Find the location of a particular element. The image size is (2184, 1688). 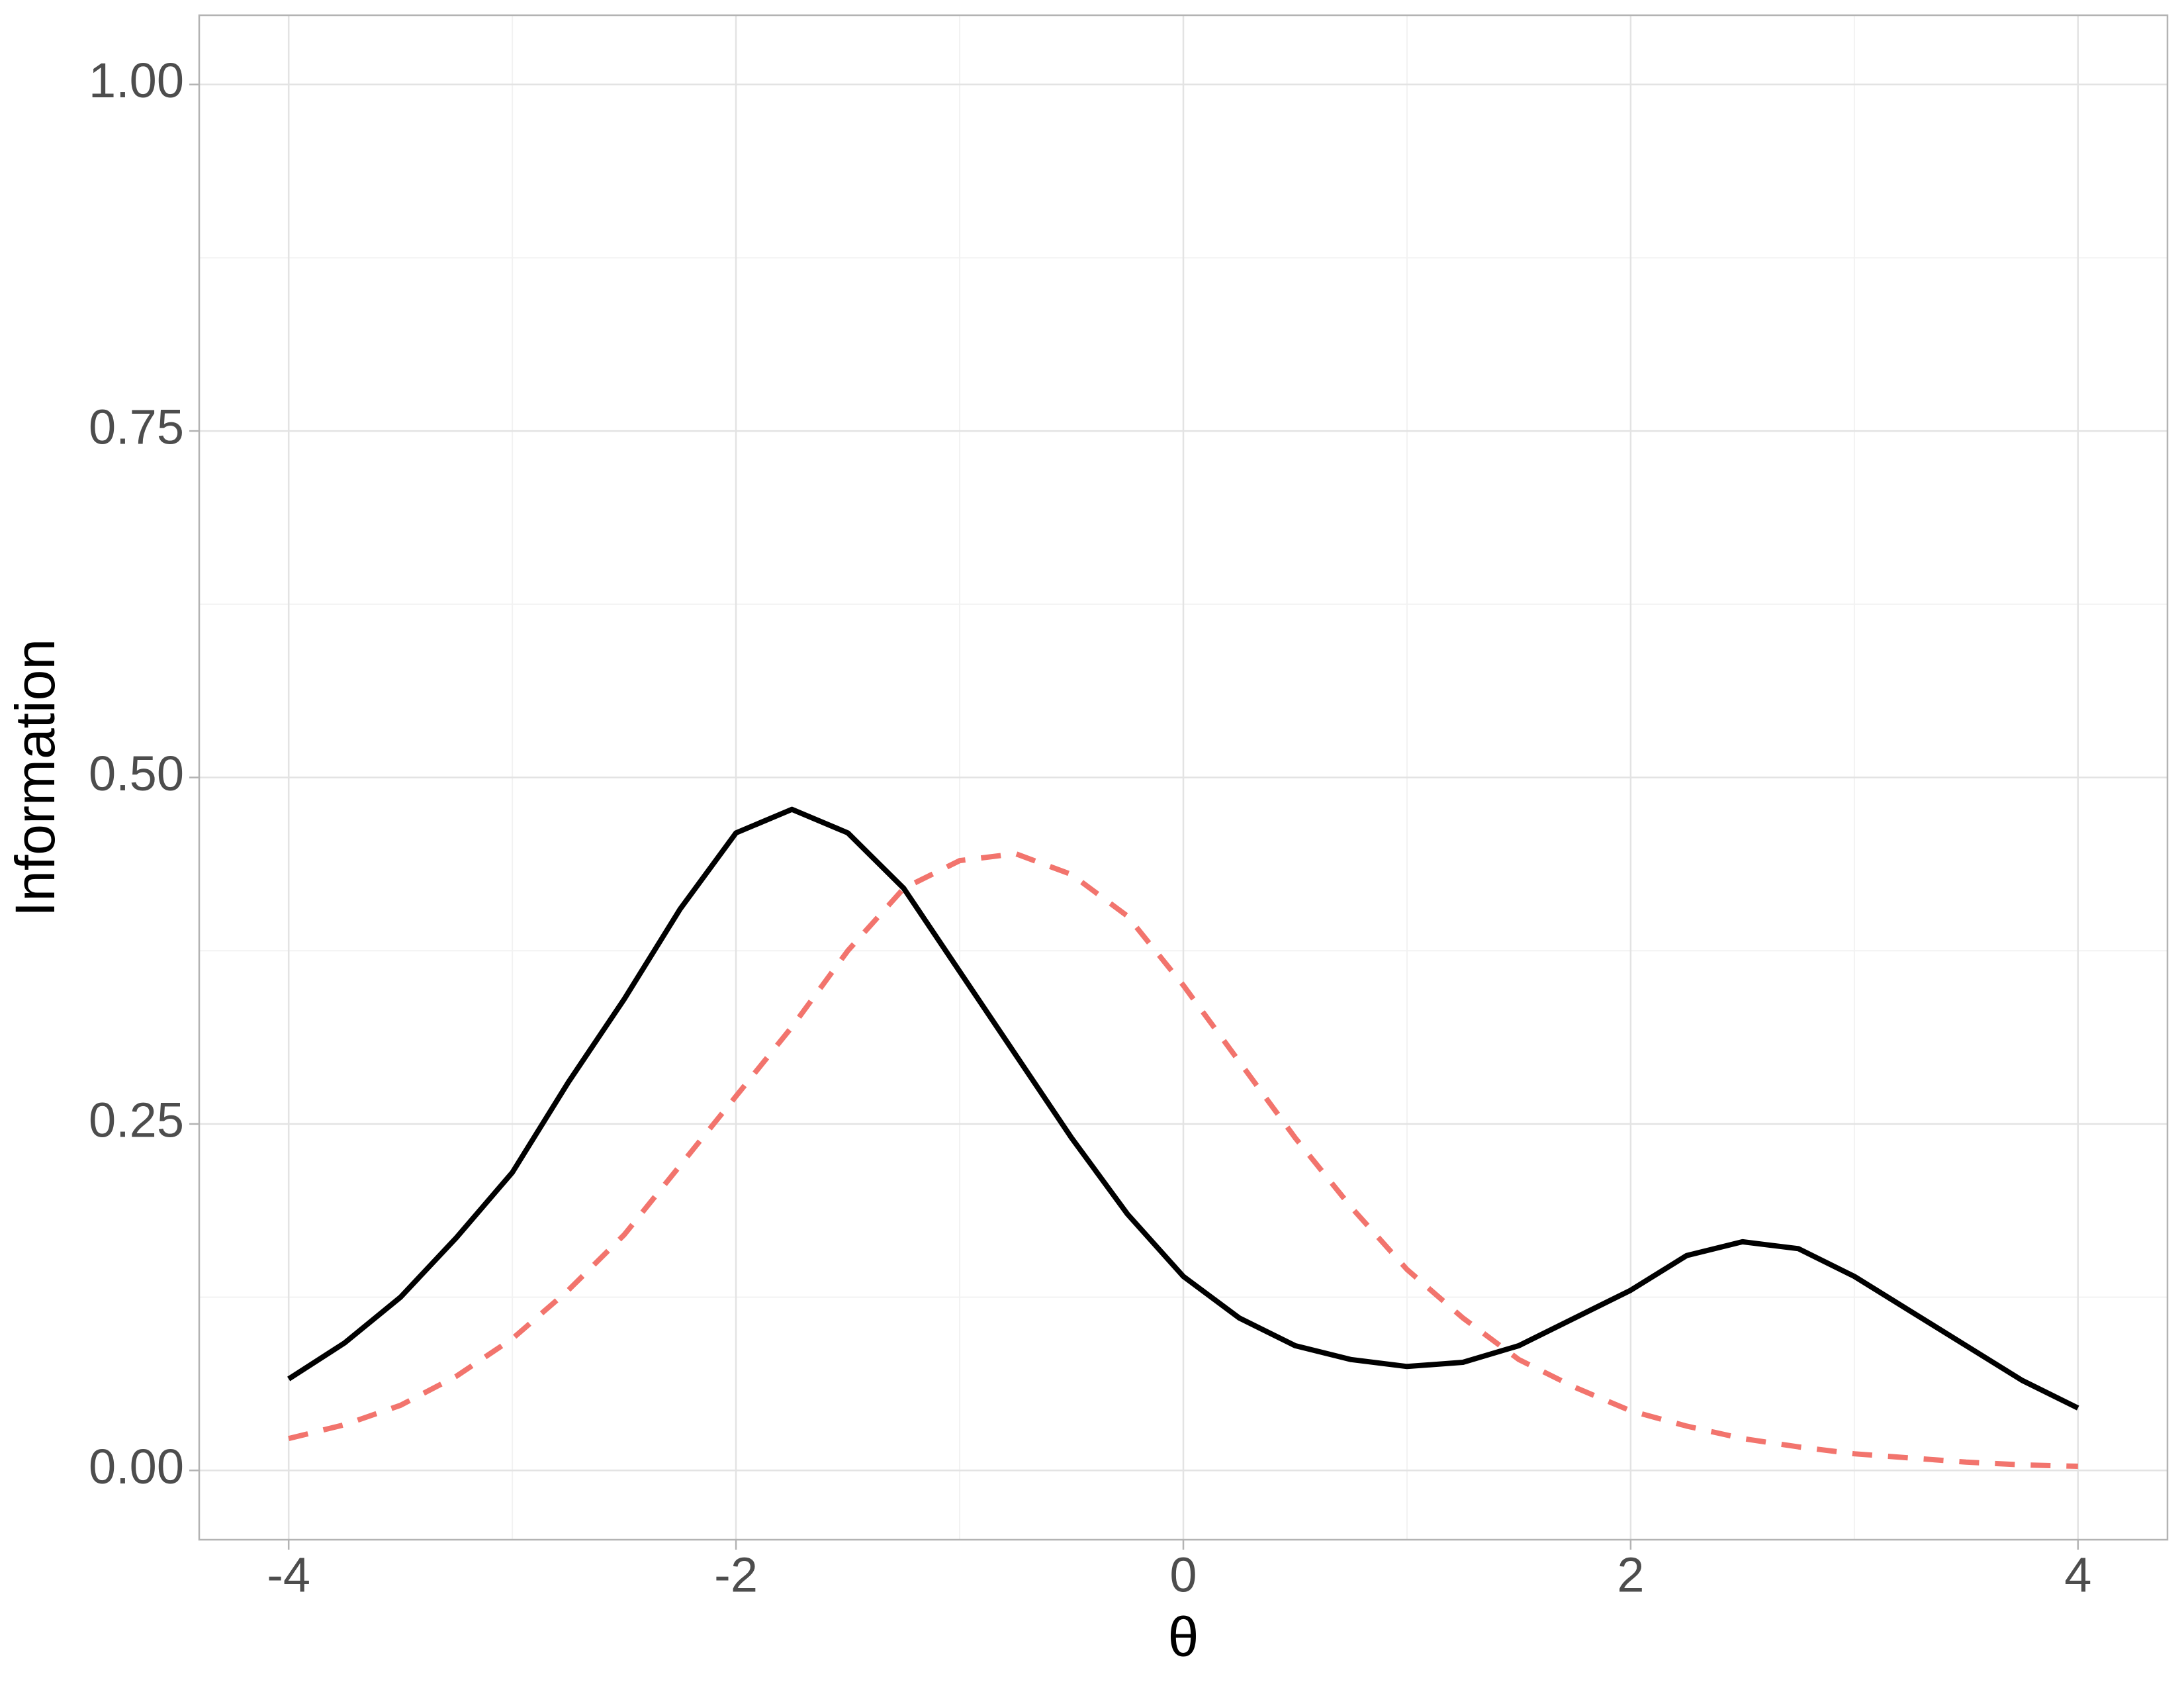

y-tick-label: 0.50 is located at coordinates (136, 773).